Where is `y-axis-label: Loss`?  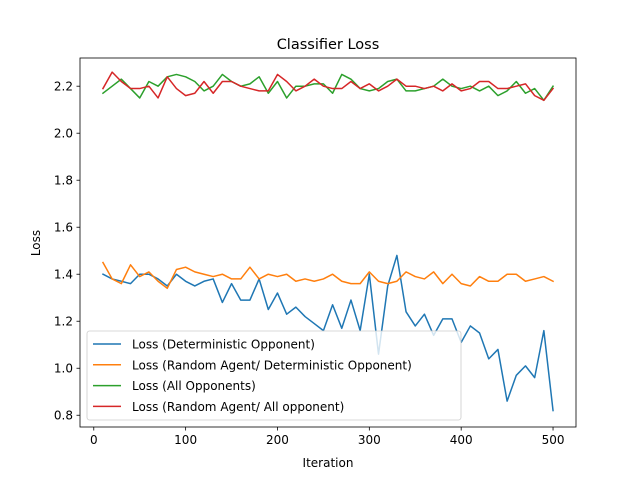 y-axis-label: Loss is located at coordinates (36, 243).